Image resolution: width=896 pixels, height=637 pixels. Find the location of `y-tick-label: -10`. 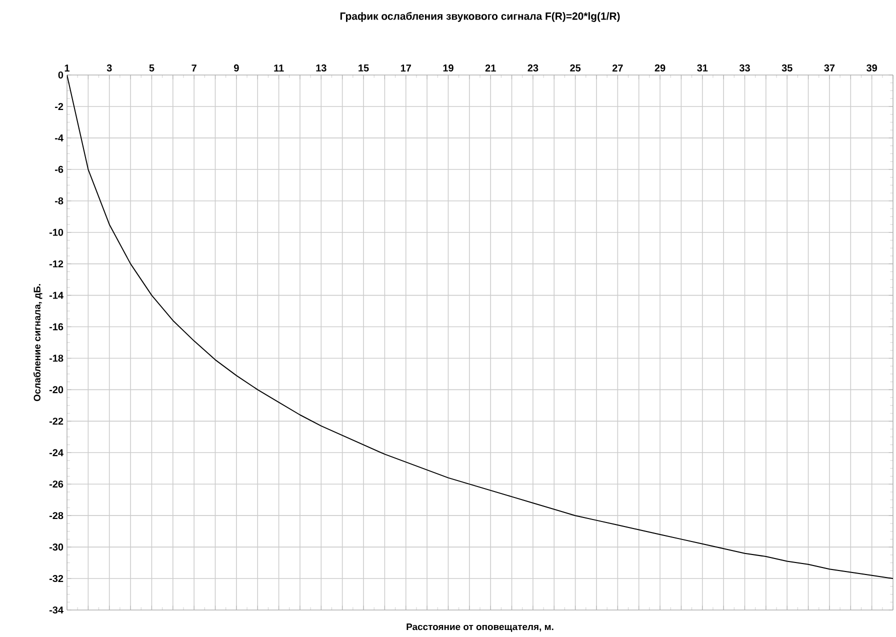

y-tick-label: -10 is located at coordinates (56, 232).